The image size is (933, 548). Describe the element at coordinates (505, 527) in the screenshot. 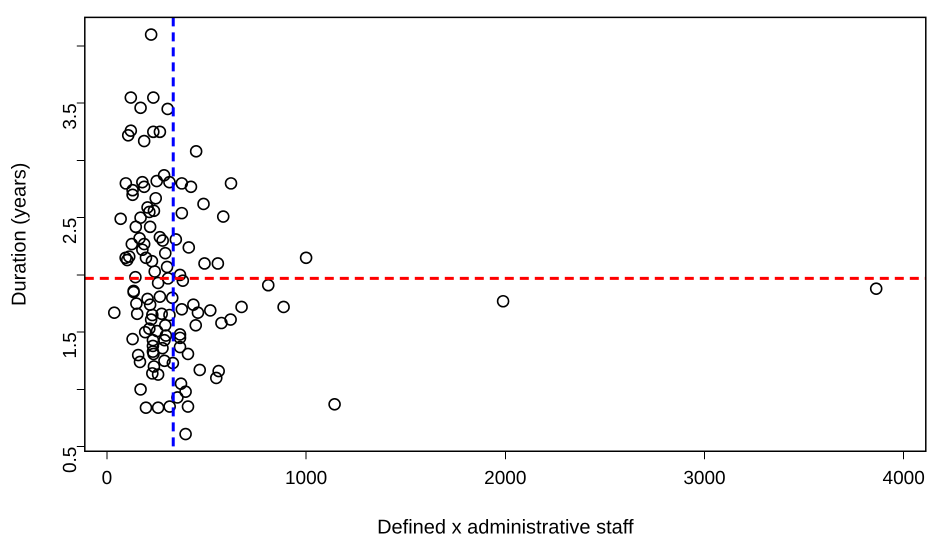

I see `x-axis-title: Defined x administrative staff` at that location.